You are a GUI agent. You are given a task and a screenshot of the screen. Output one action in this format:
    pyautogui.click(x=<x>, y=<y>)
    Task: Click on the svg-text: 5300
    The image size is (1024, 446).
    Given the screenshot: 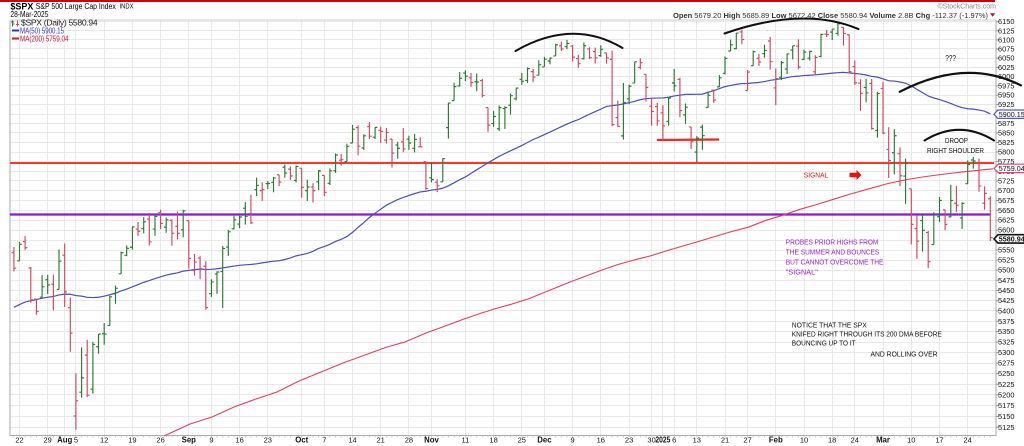 What is the action you would take?
    pyautogui.click(x=1006, y=352)
    